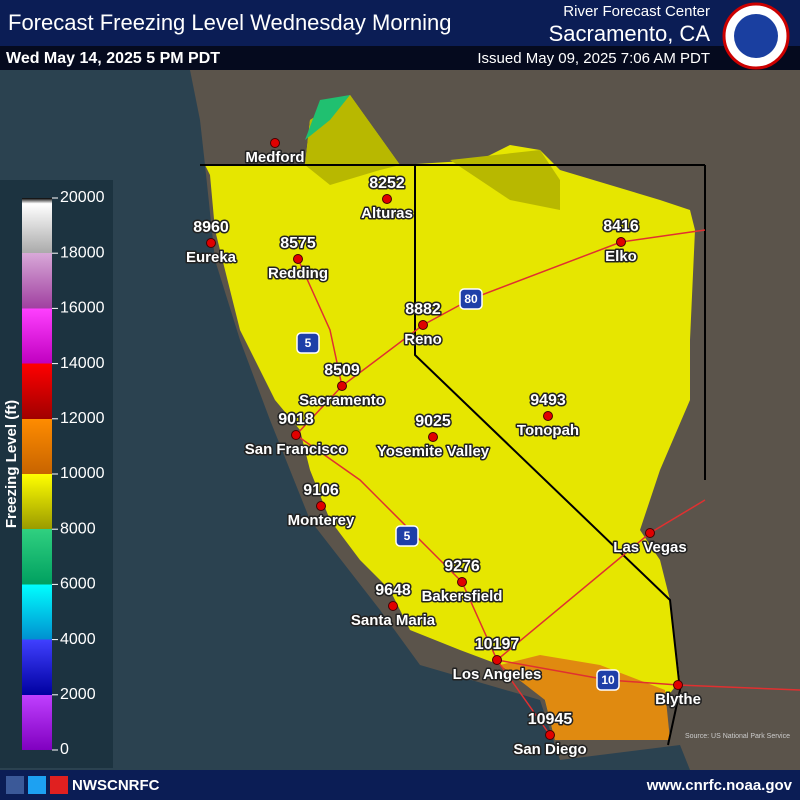 The width and height of the screenshot is (800, 800). What do you see at coordinates (274, 157) in the screenshot?
I see `city-name: Medford` at bounding box center [274, 157].